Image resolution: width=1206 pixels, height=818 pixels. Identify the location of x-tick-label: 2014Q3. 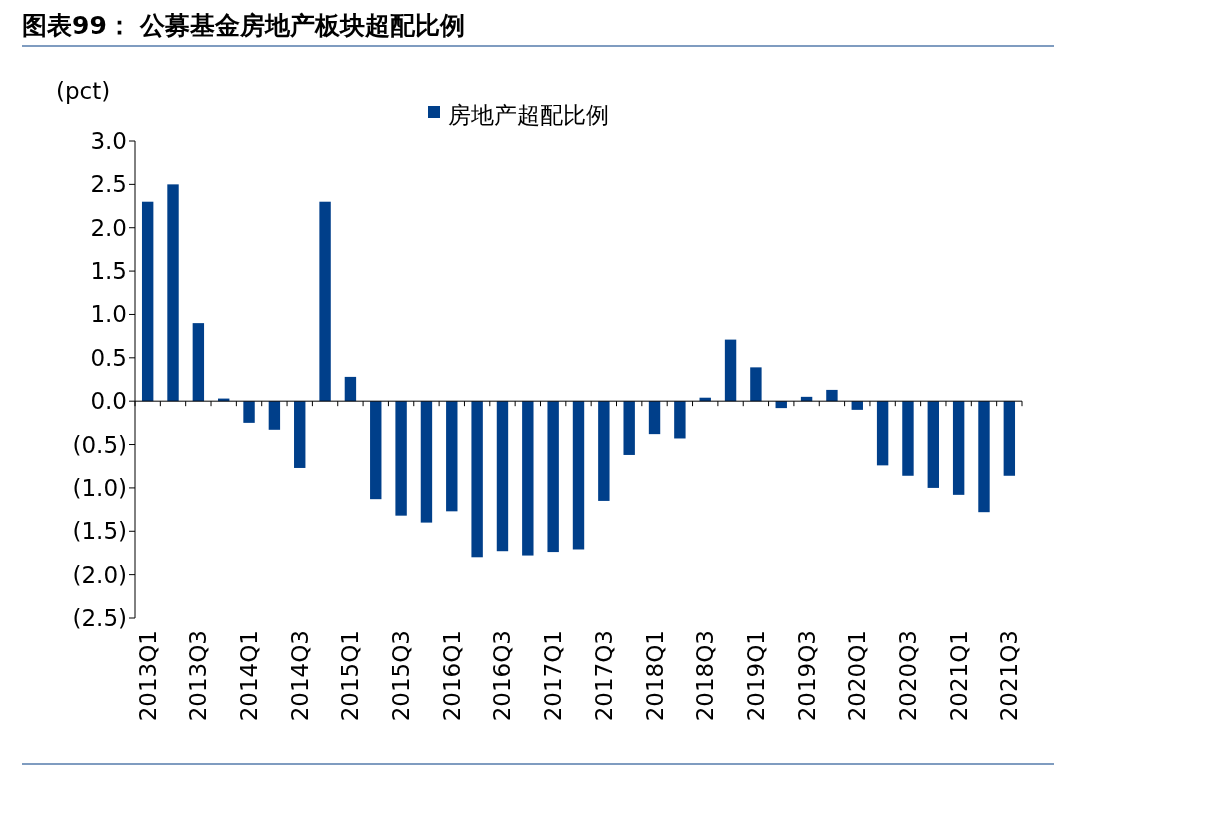
(299, 676).